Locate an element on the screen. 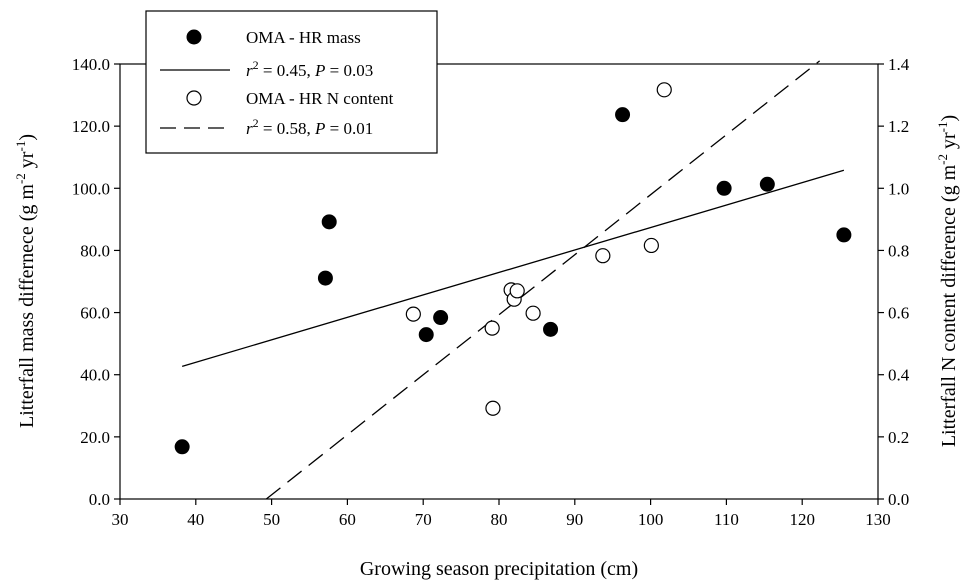  x-axis-title: Growing season precipitation (cm) is located at coordinates (499, 569).